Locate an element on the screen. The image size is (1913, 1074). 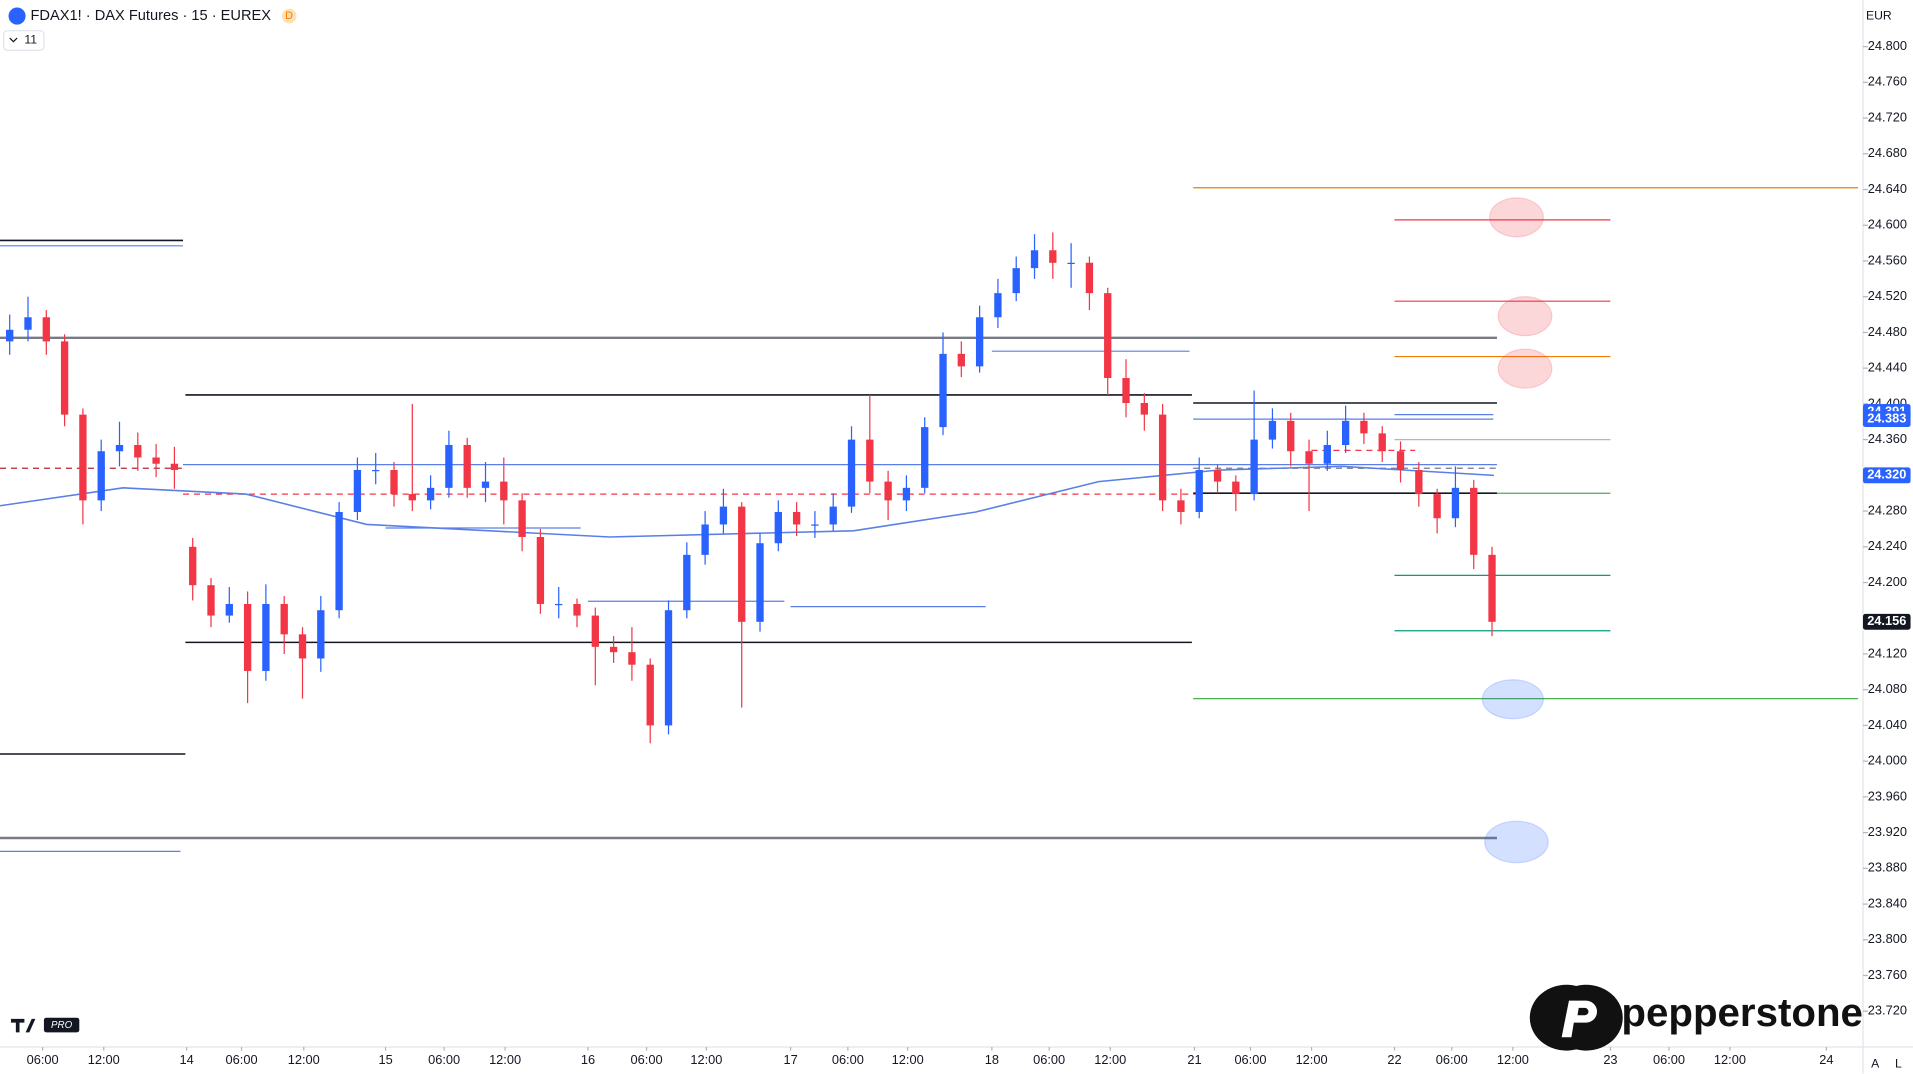
indicator-toggle is located at coordinates (24, 40).